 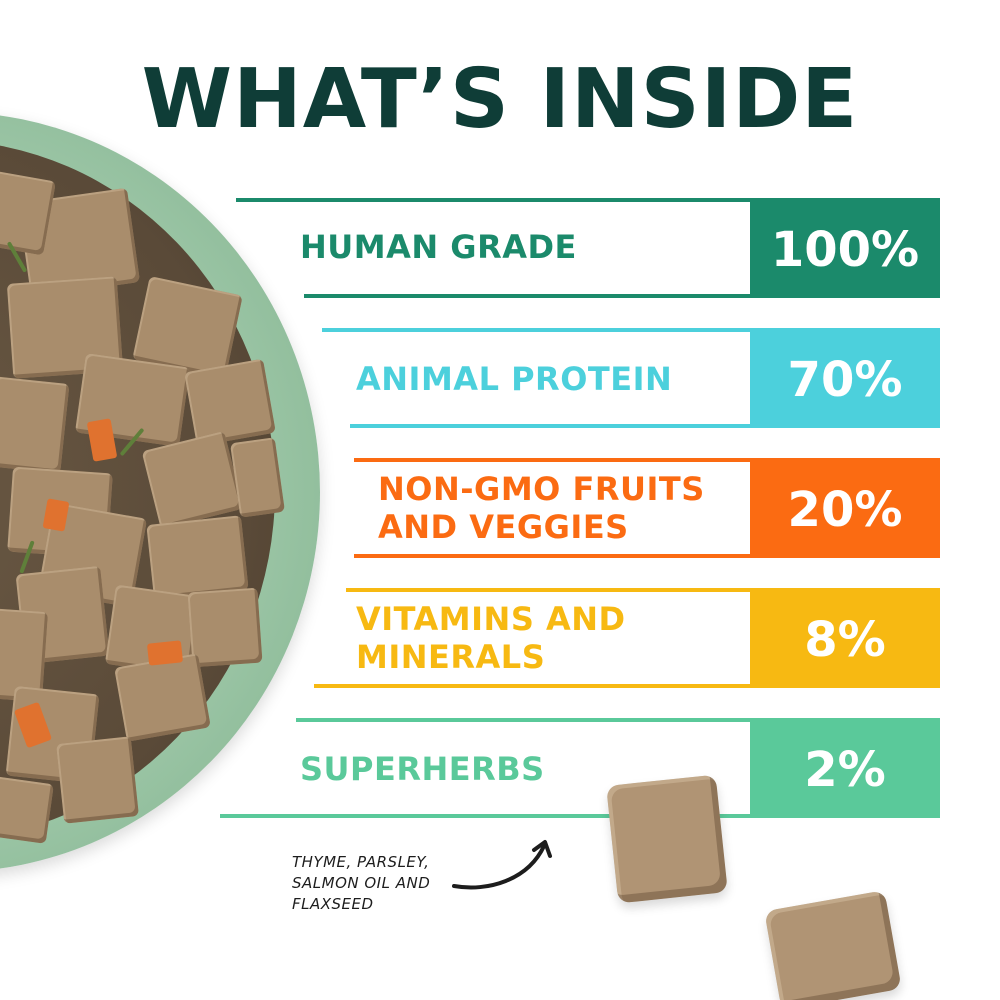 What do you see at coordinates (333, 904) in the screenshot?
I see `note-line: FLAXSEED` at bounding box center [333, 904].